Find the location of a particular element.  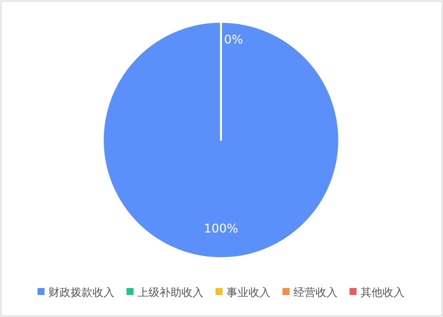

legend-label: 事业收入 is located at coordinates (248, 292).